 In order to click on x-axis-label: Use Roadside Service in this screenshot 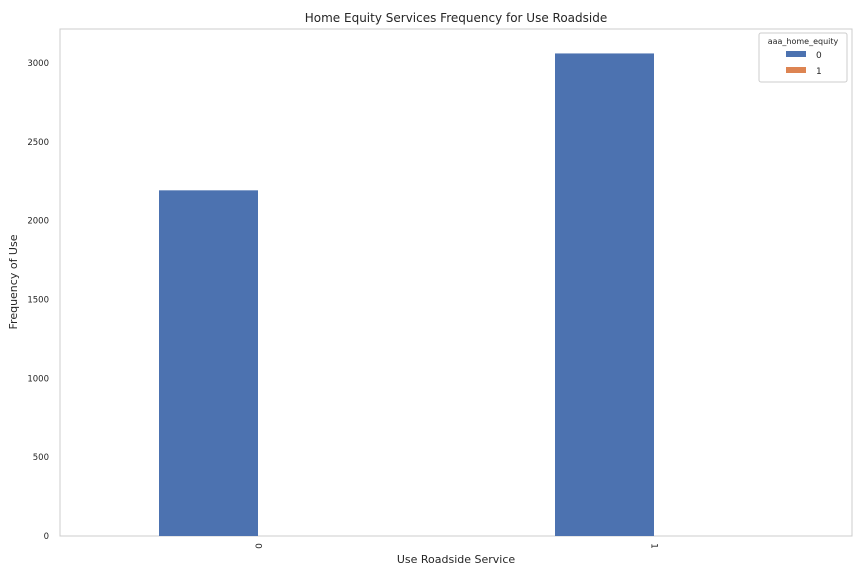, I will do `click(456, 559)`.